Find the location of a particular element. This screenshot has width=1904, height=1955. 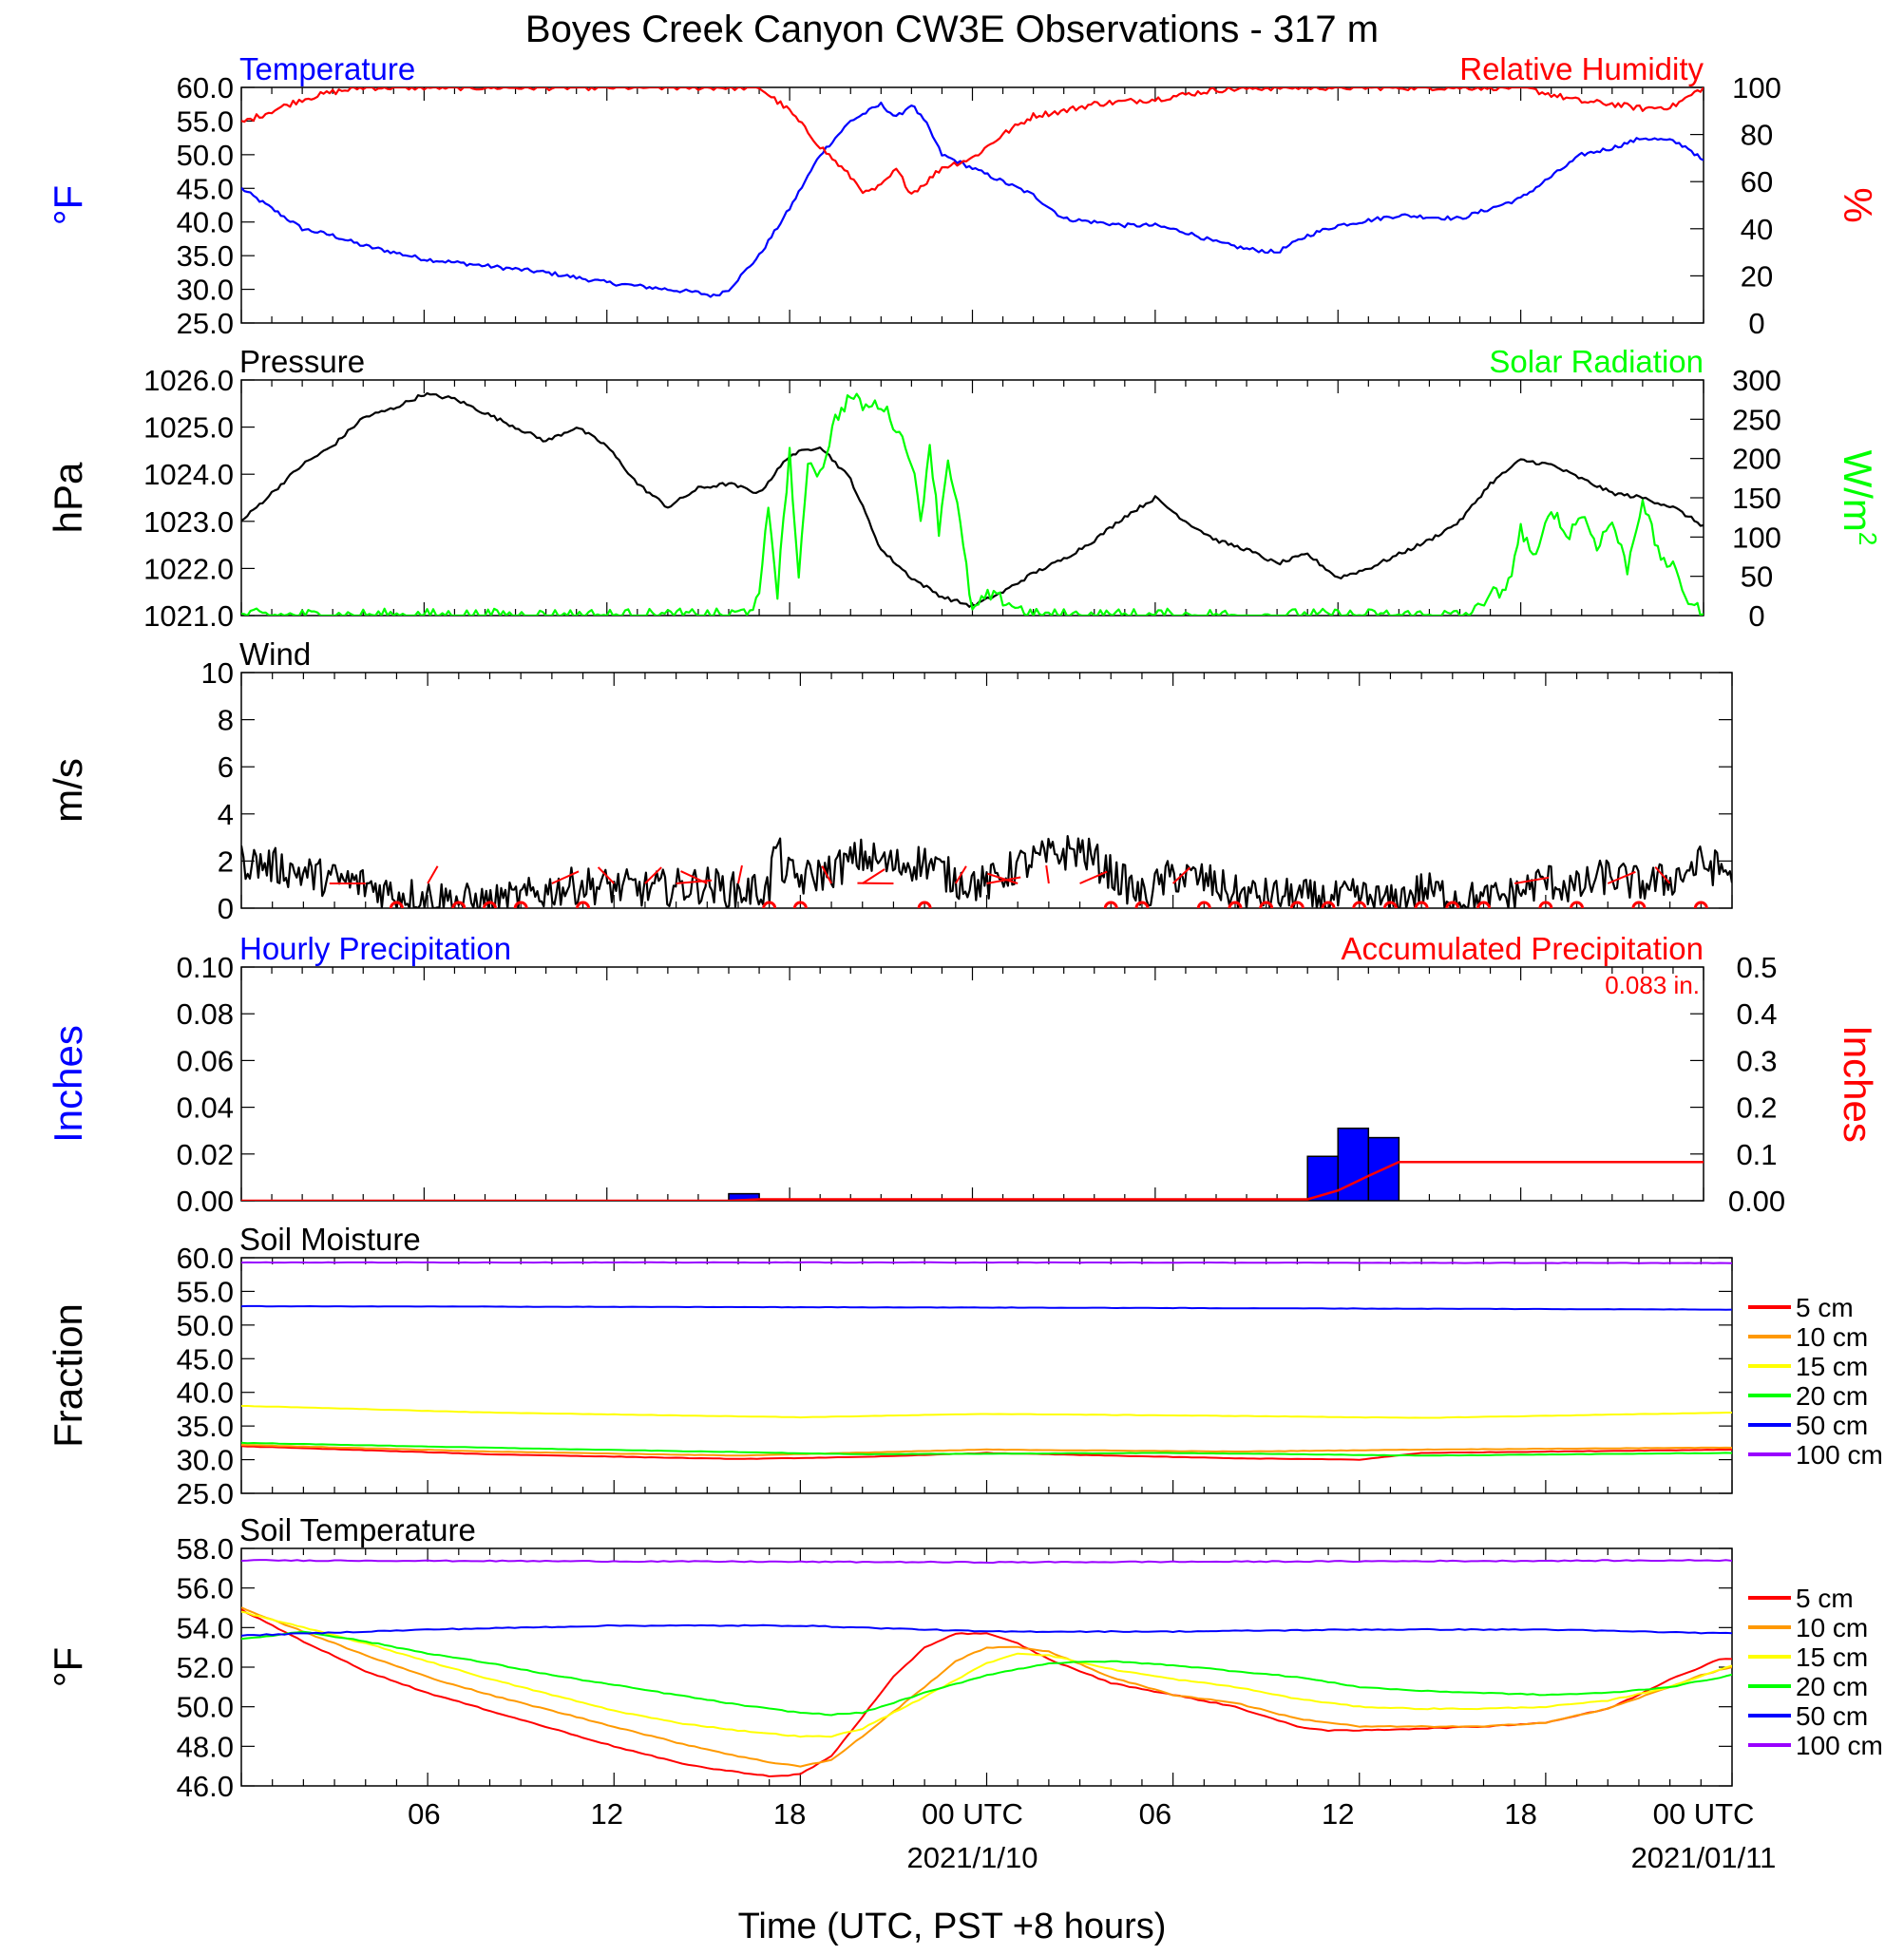

legend-label: 15 cm is located at coordinates (1832, 1657).